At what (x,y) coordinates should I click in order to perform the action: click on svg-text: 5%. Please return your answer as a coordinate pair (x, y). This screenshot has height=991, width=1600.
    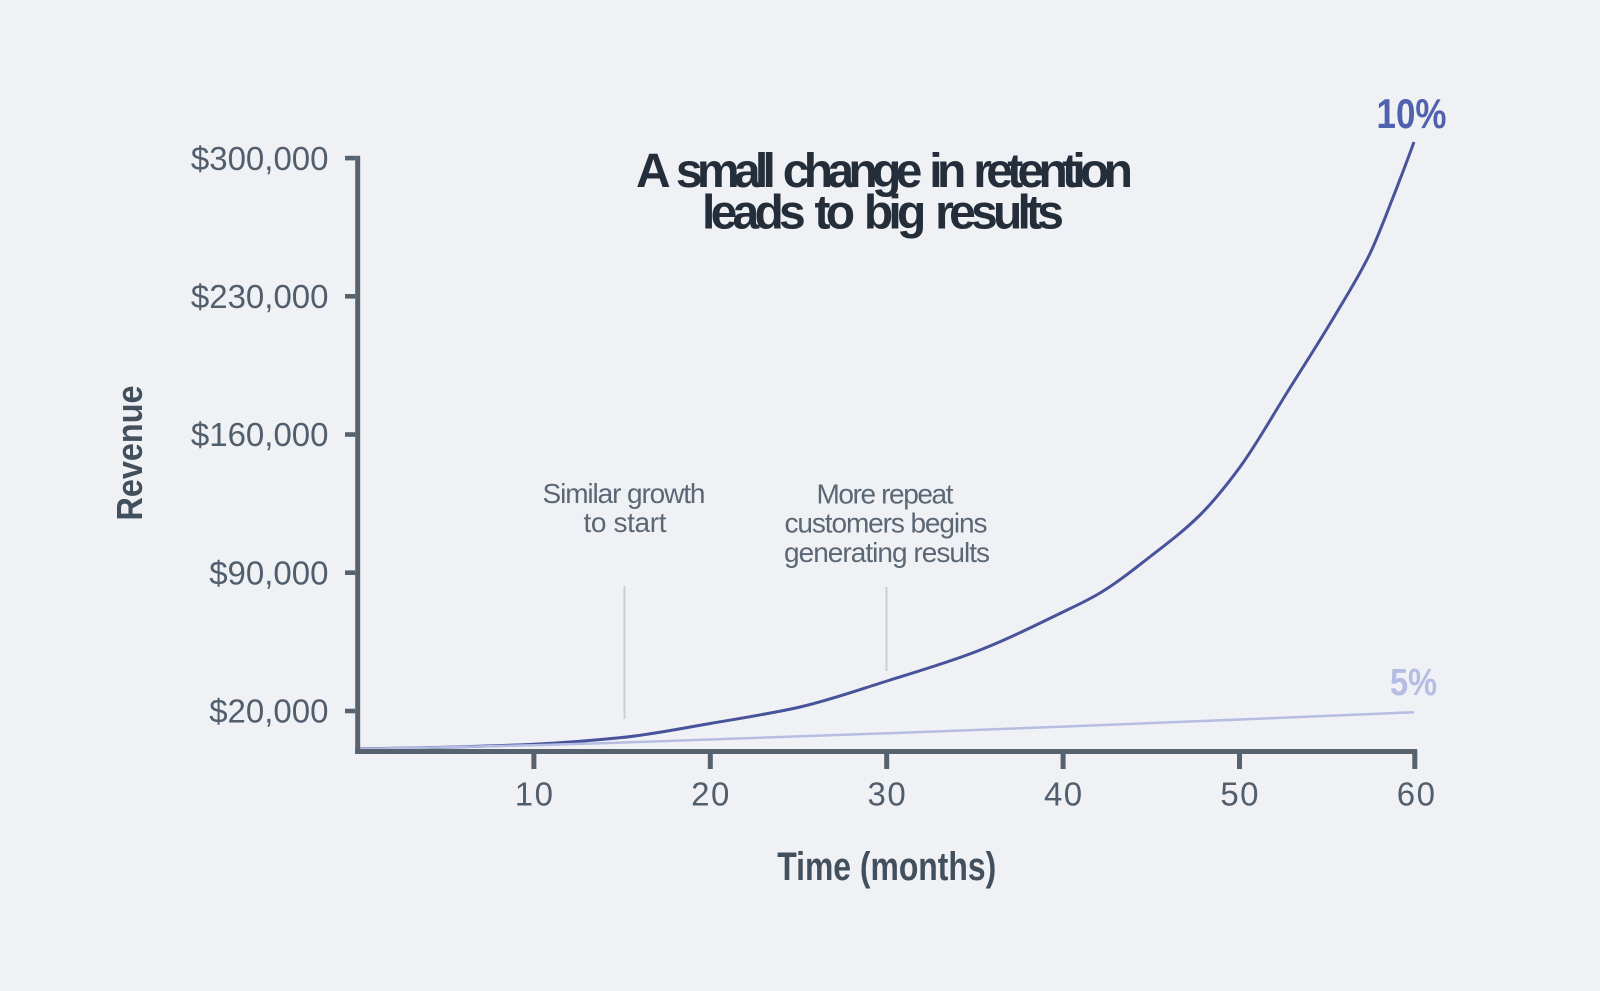
    Looking at the image, I should click on (1413, 683).